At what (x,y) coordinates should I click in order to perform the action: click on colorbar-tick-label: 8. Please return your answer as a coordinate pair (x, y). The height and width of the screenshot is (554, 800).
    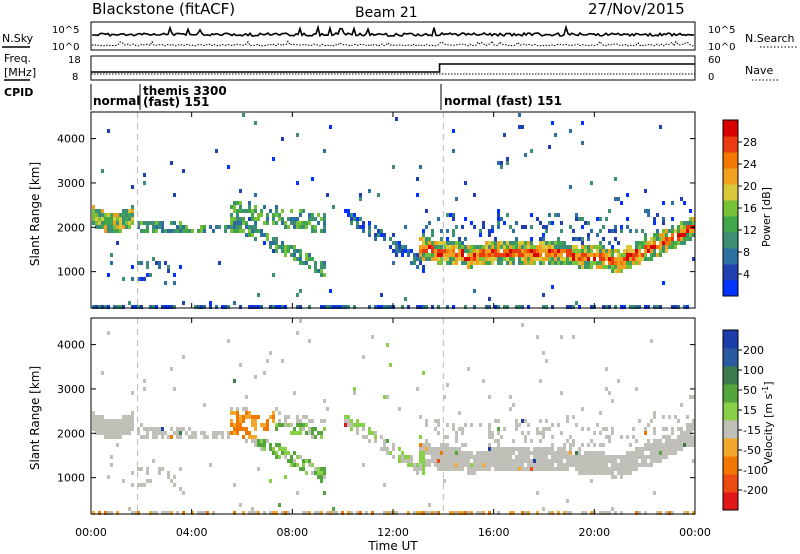
    Looking at the image, I should click on (746, 252).